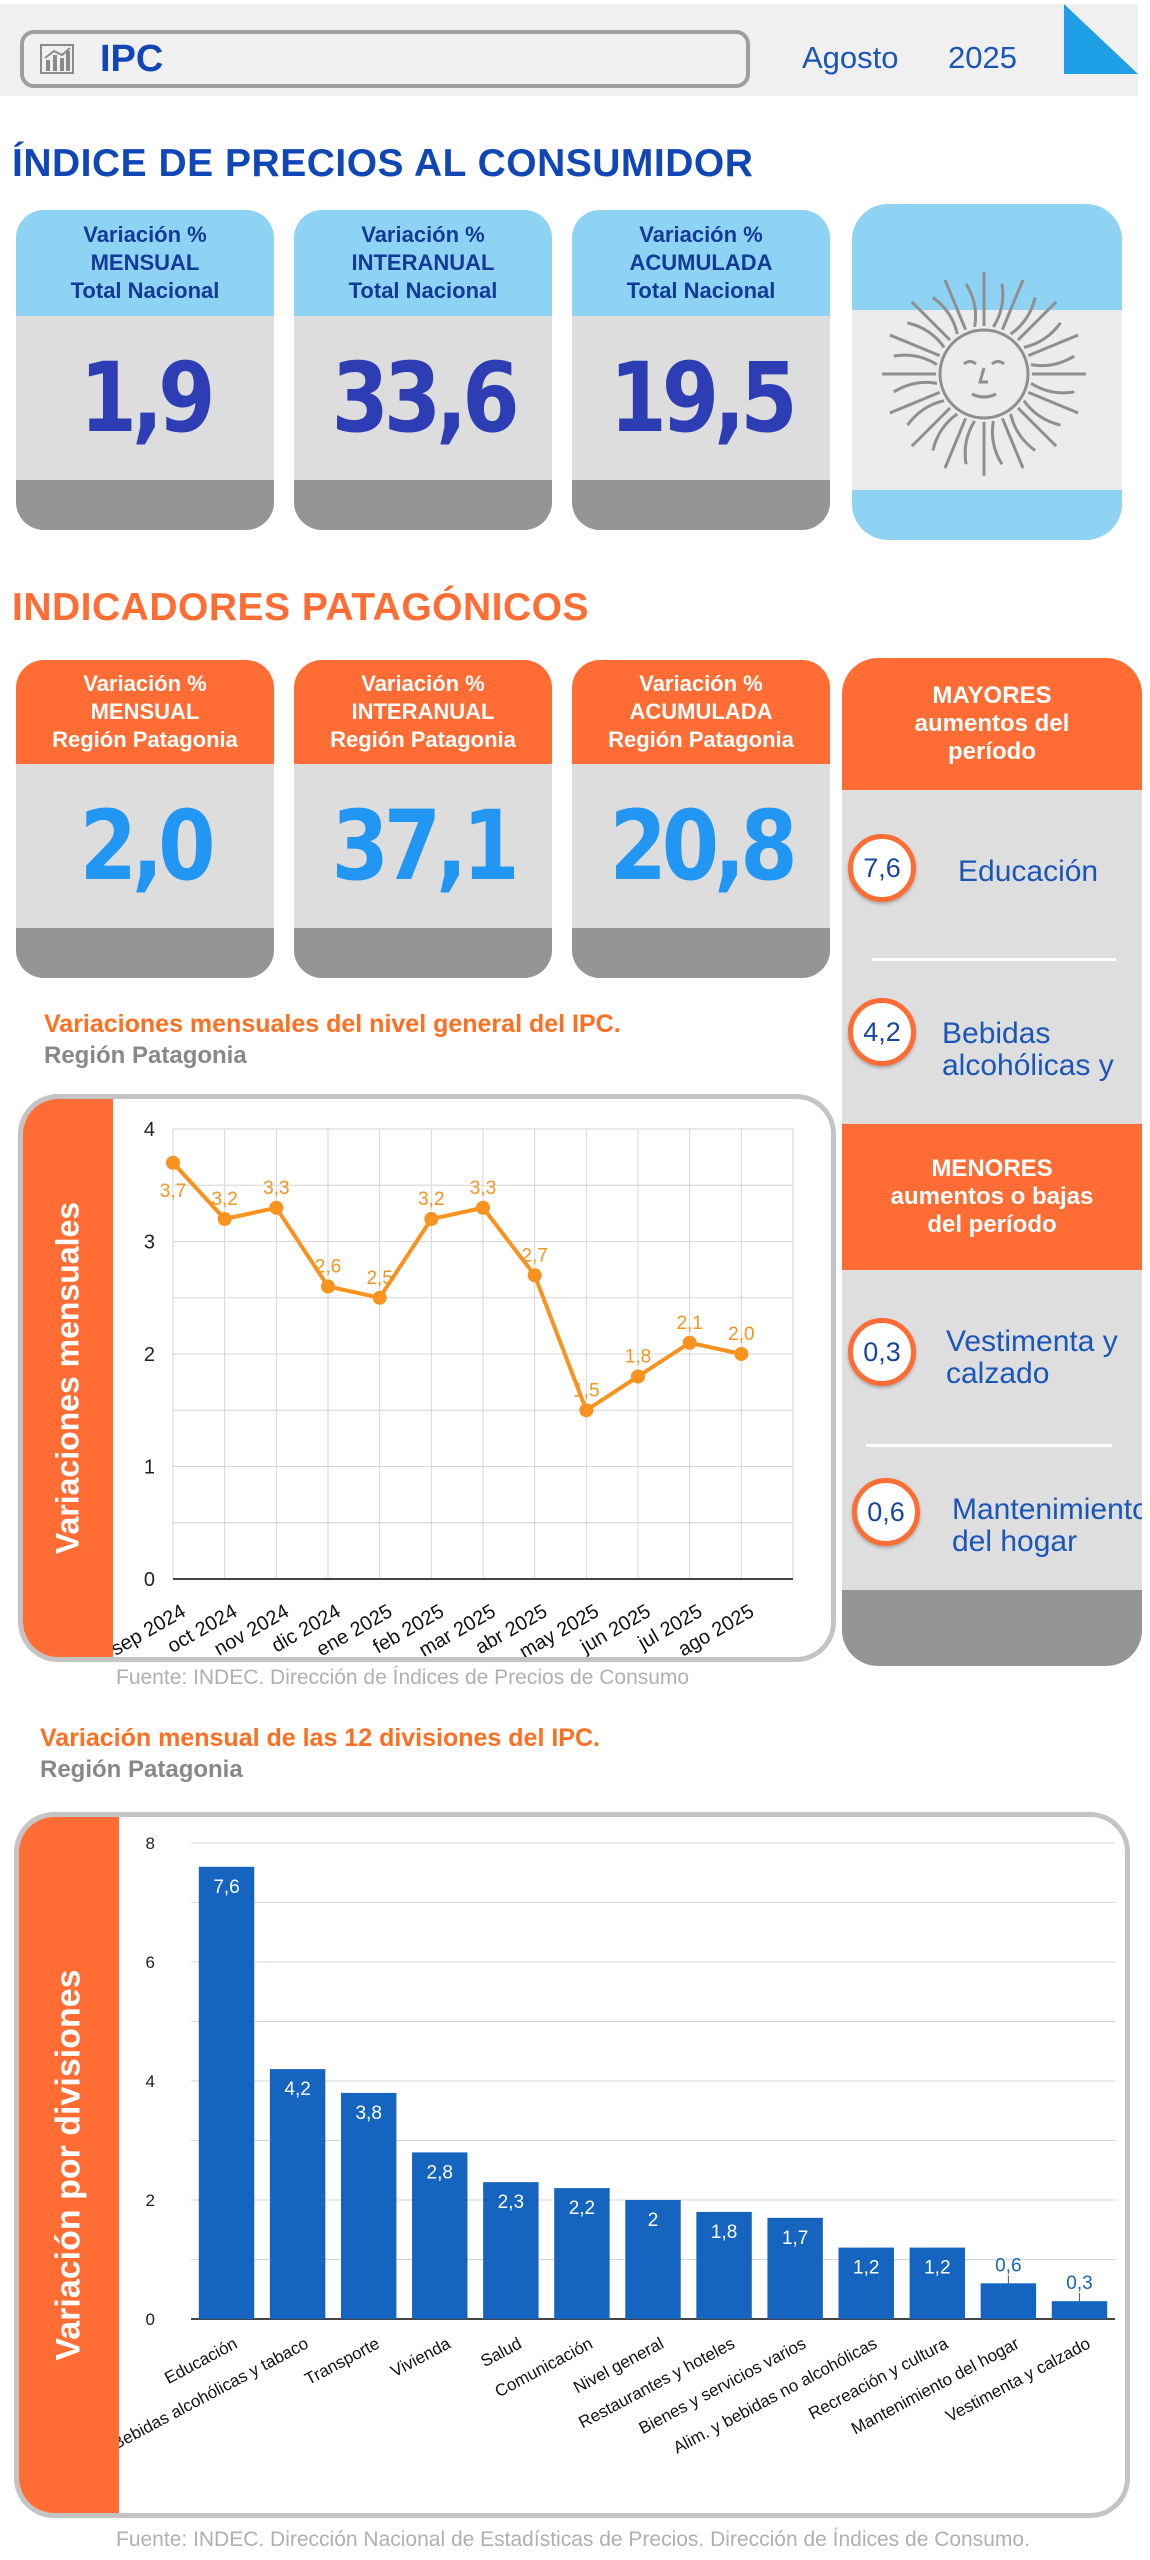 The width and height of the screenshot is (1150, 2560). What do you see at coordinates (701, 263) in the screenshot?
I see `card-header: Variación % ACUMULADA Total Nacional` at bounding box center [701, 263].